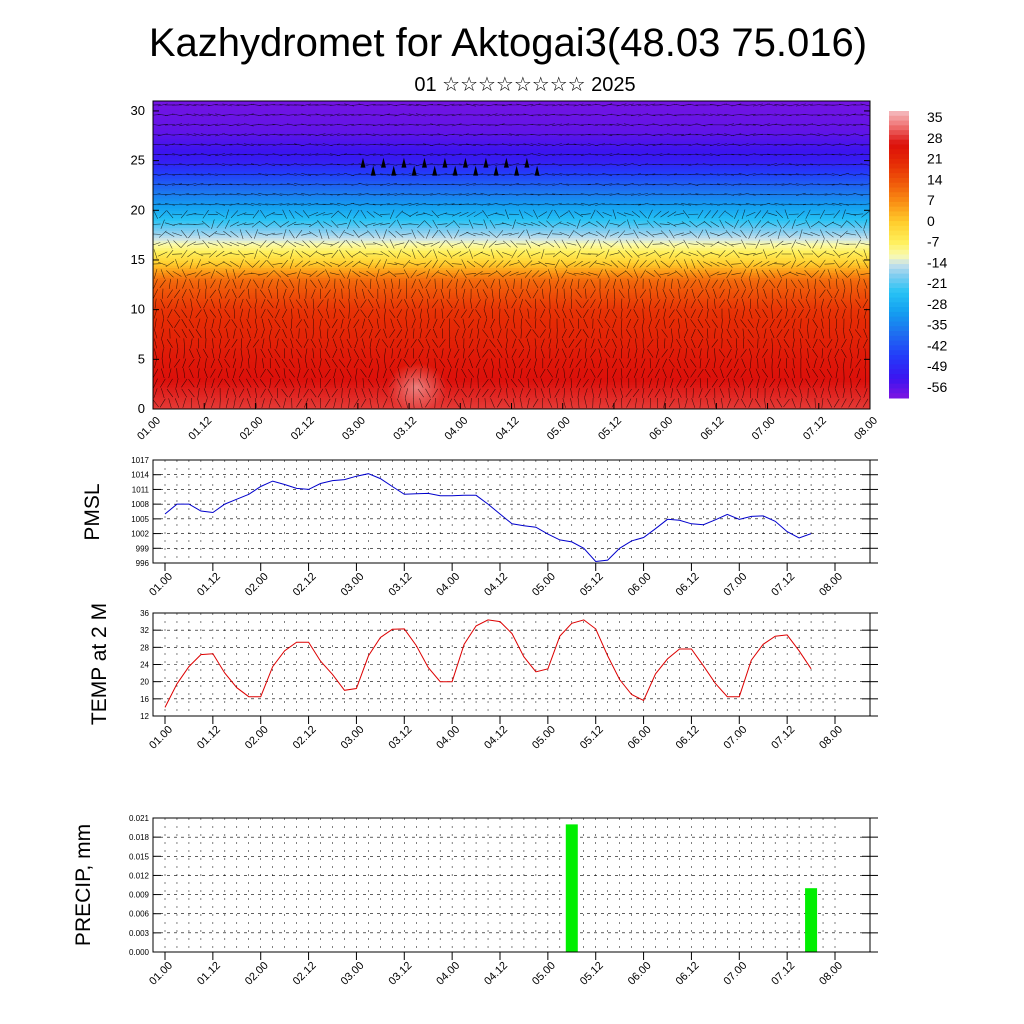 The image size is (1024, 1024). What do you see at coordinates (83, 885) in the screenshot?
I see `precip-ylabel: PRECIP, mm` at bounding box center [83, 885].